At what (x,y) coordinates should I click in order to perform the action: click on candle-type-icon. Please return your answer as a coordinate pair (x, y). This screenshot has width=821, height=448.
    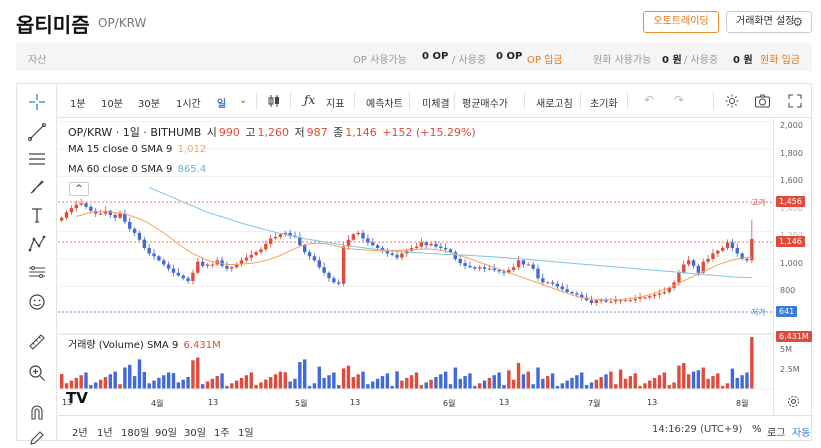
    Looking at the image, I should click on (274, 101).